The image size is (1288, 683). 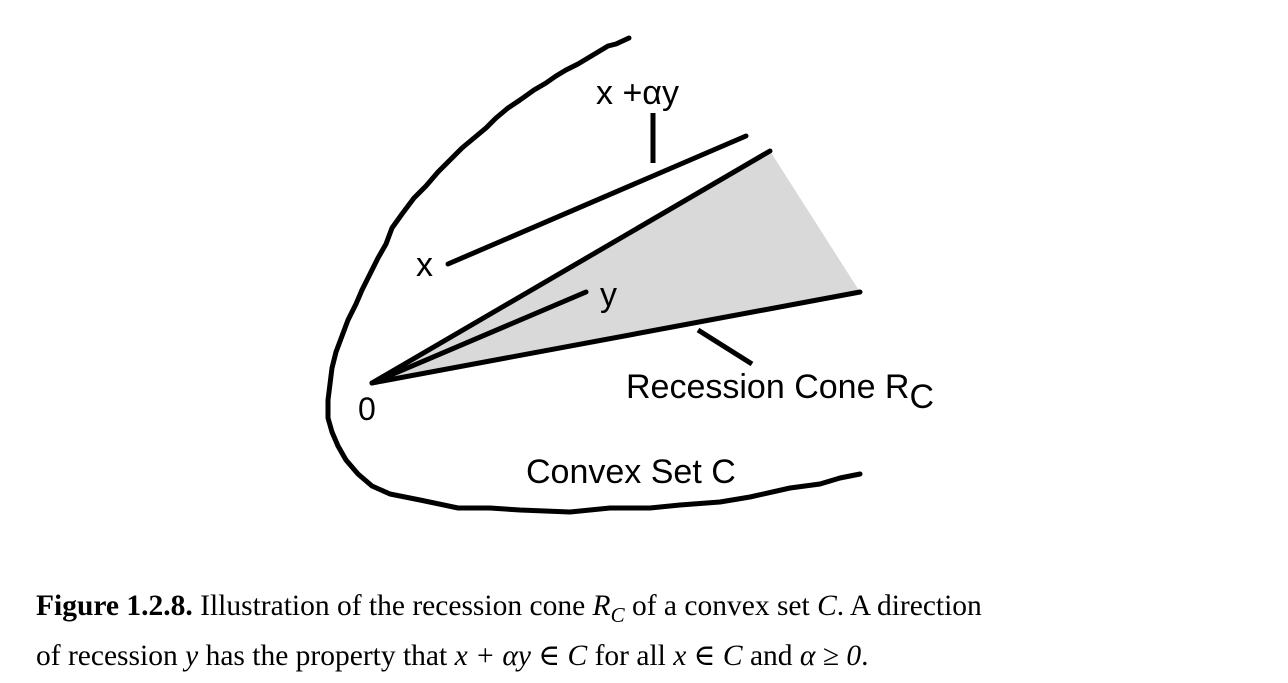 What do you see at coordinates (767, 387) in the screenshot?
I see `label-recession-cone-main: Recession Cone R` at bounding box center [767, 387].